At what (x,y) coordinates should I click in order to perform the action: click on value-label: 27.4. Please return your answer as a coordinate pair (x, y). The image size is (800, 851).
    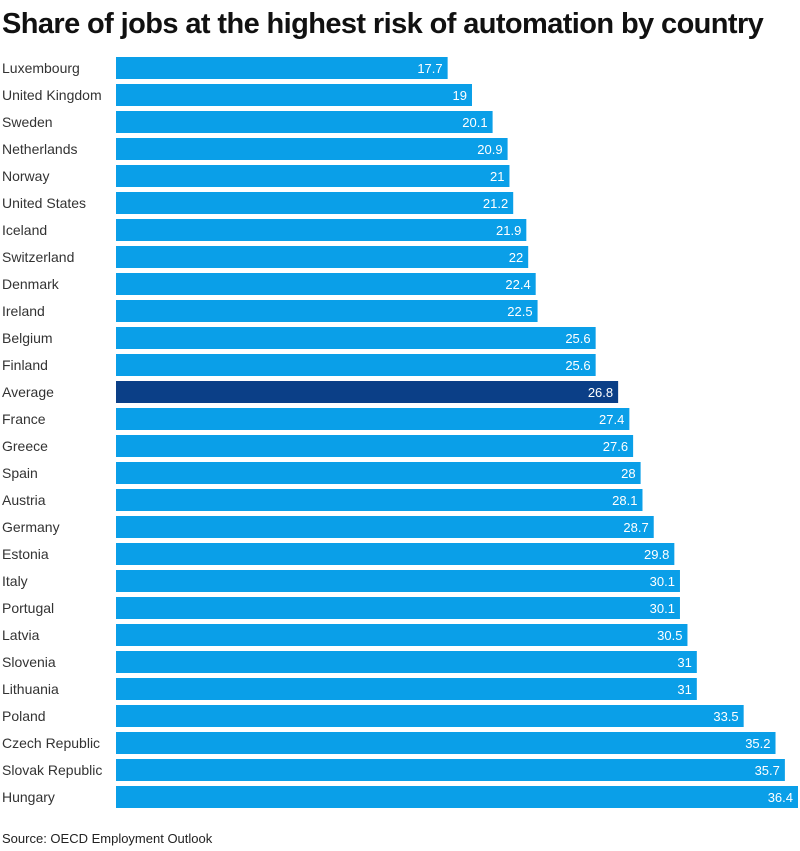
    Looking at the image, I should click on (611, 419).